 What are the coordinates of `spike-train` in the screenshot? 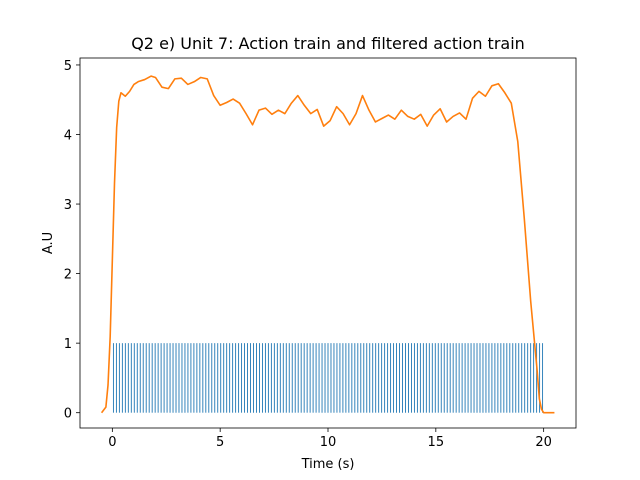 It's located at (328, 378).